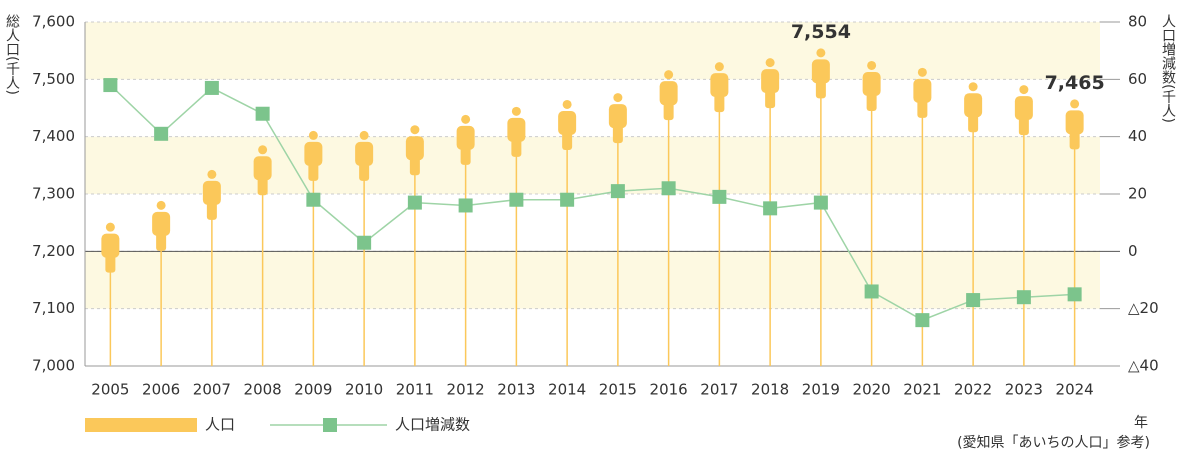 This screenshot has height=453, width=1181. Describe the element at coordinates (719, 390) in the screenshot. I see `x-tick-label: 2017` at that location.